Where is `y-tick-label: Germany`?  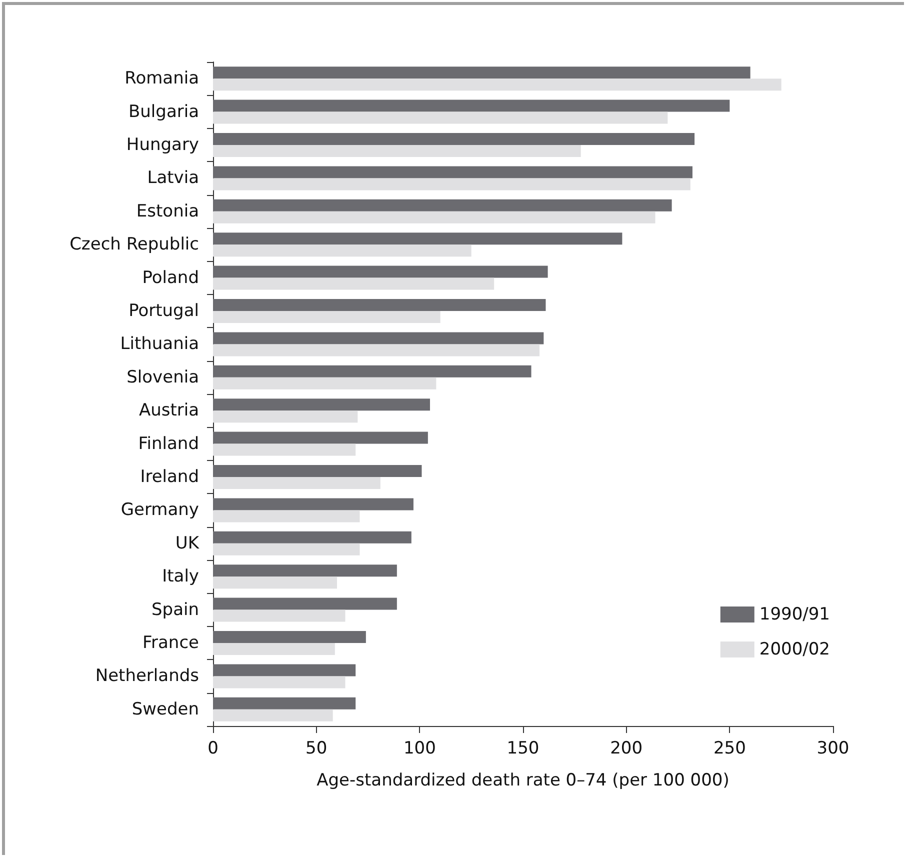 y-tick-label: Germany is located at coordinates (159, 510).